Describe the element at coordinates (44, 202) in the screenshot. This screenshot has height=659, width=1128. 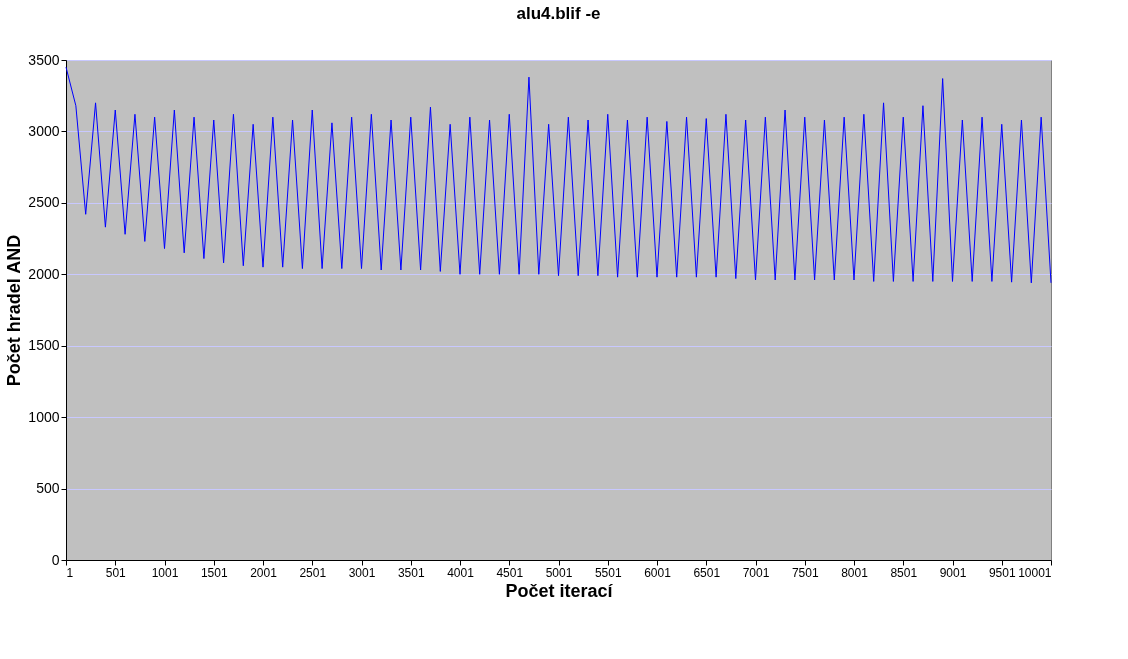
I see `y-tick-label: 2500` at that location.